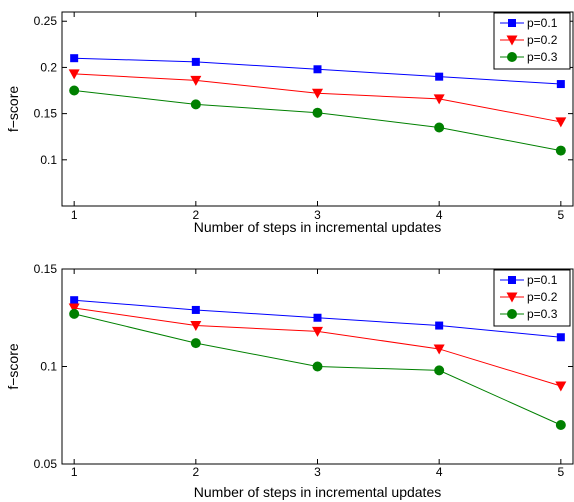 The image size is (574, 502). What do you see at coordinates (48, 67) in the screenshot?
I see `y-tick-label: 0.2` at bounding box center [48, 67].